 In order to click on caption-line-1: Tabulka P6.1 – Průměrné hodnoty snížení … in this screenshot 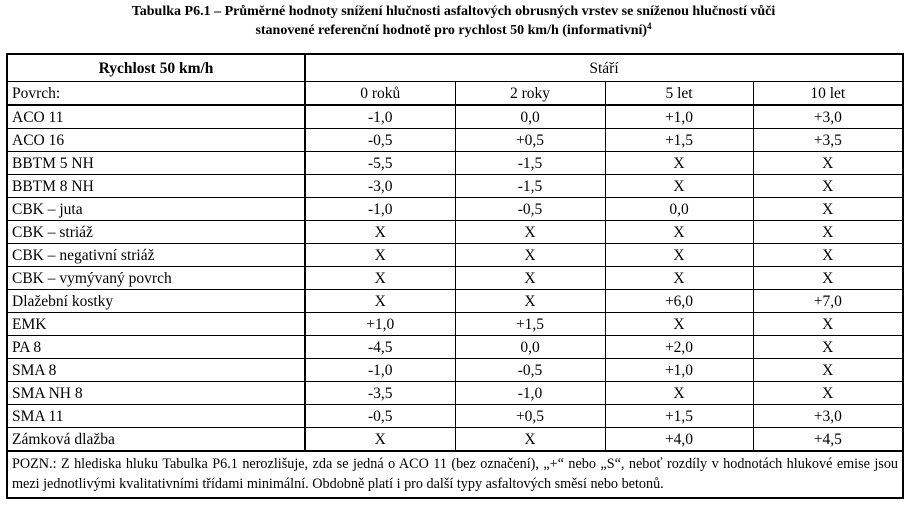, I will do `click(453, 11)`.